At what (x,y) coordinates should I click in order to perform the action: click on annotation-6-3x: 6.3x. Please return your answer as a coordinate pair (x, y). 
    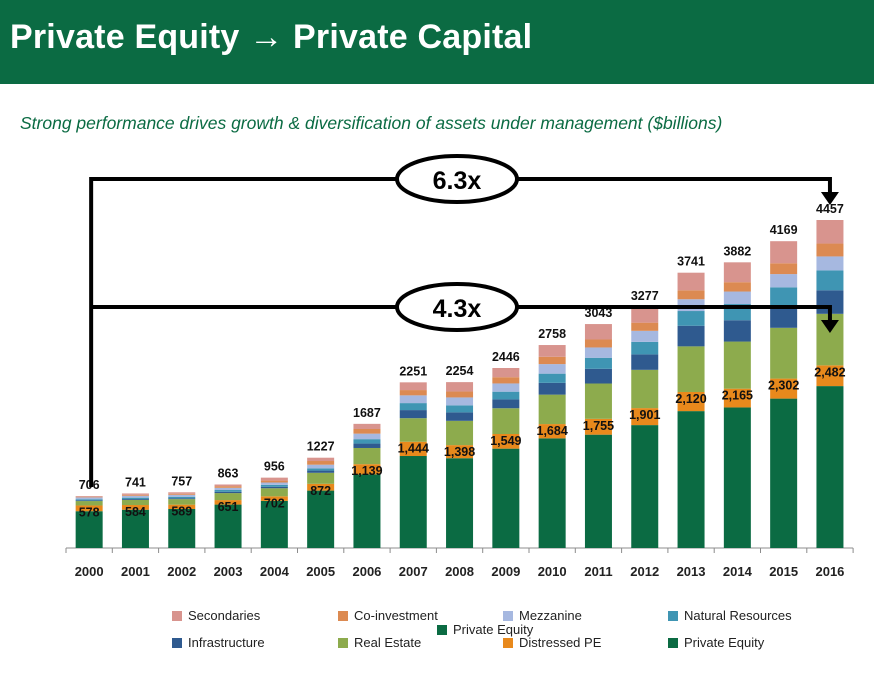
    Looking at the image, I should click on (457, 181).